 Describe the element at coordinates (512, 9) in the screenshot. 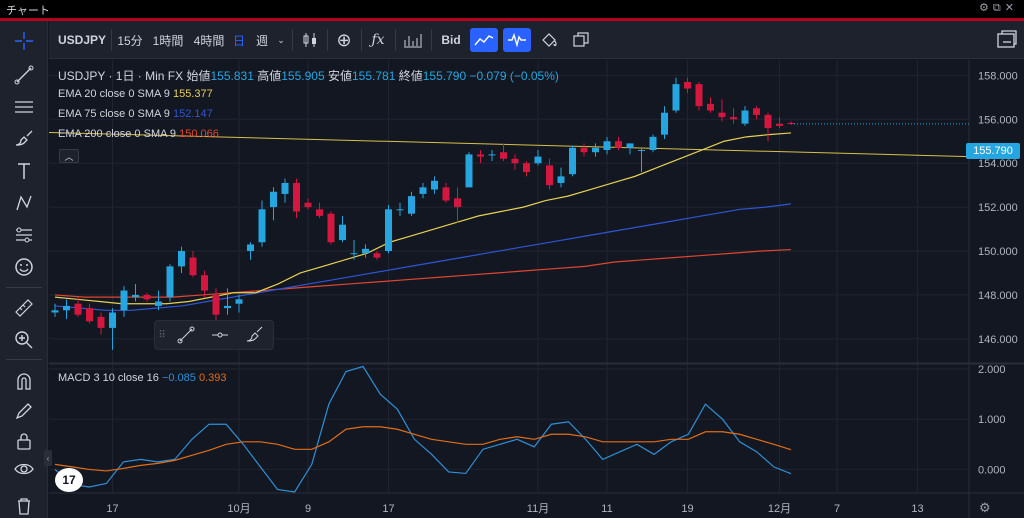

I see `window-titlebar: チャート ⚙⧉✕` at that location.